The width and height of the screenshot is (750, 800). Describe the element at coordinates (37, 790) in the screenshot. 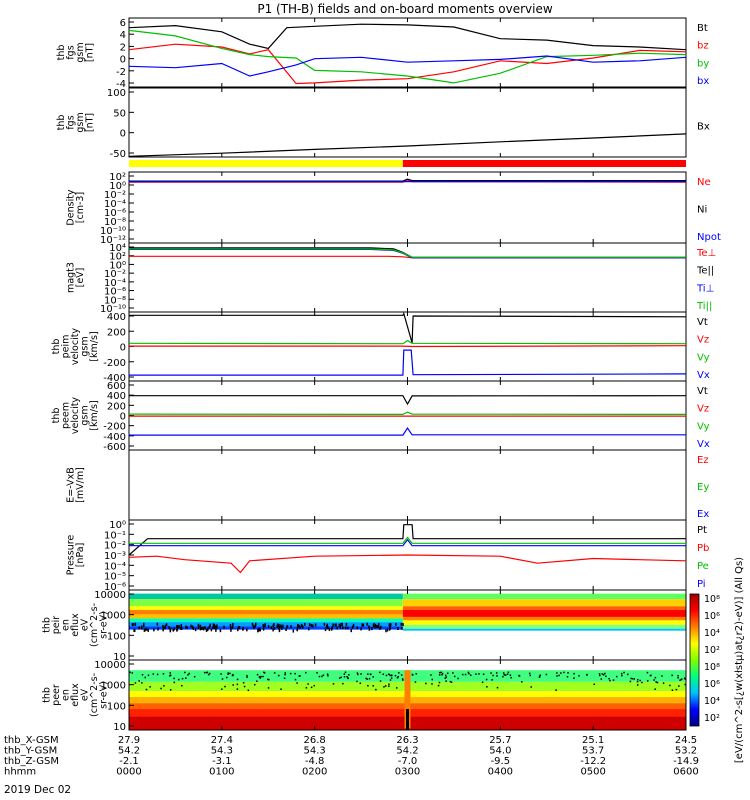

I see `date-label: 2019 Dec 02` at that location.